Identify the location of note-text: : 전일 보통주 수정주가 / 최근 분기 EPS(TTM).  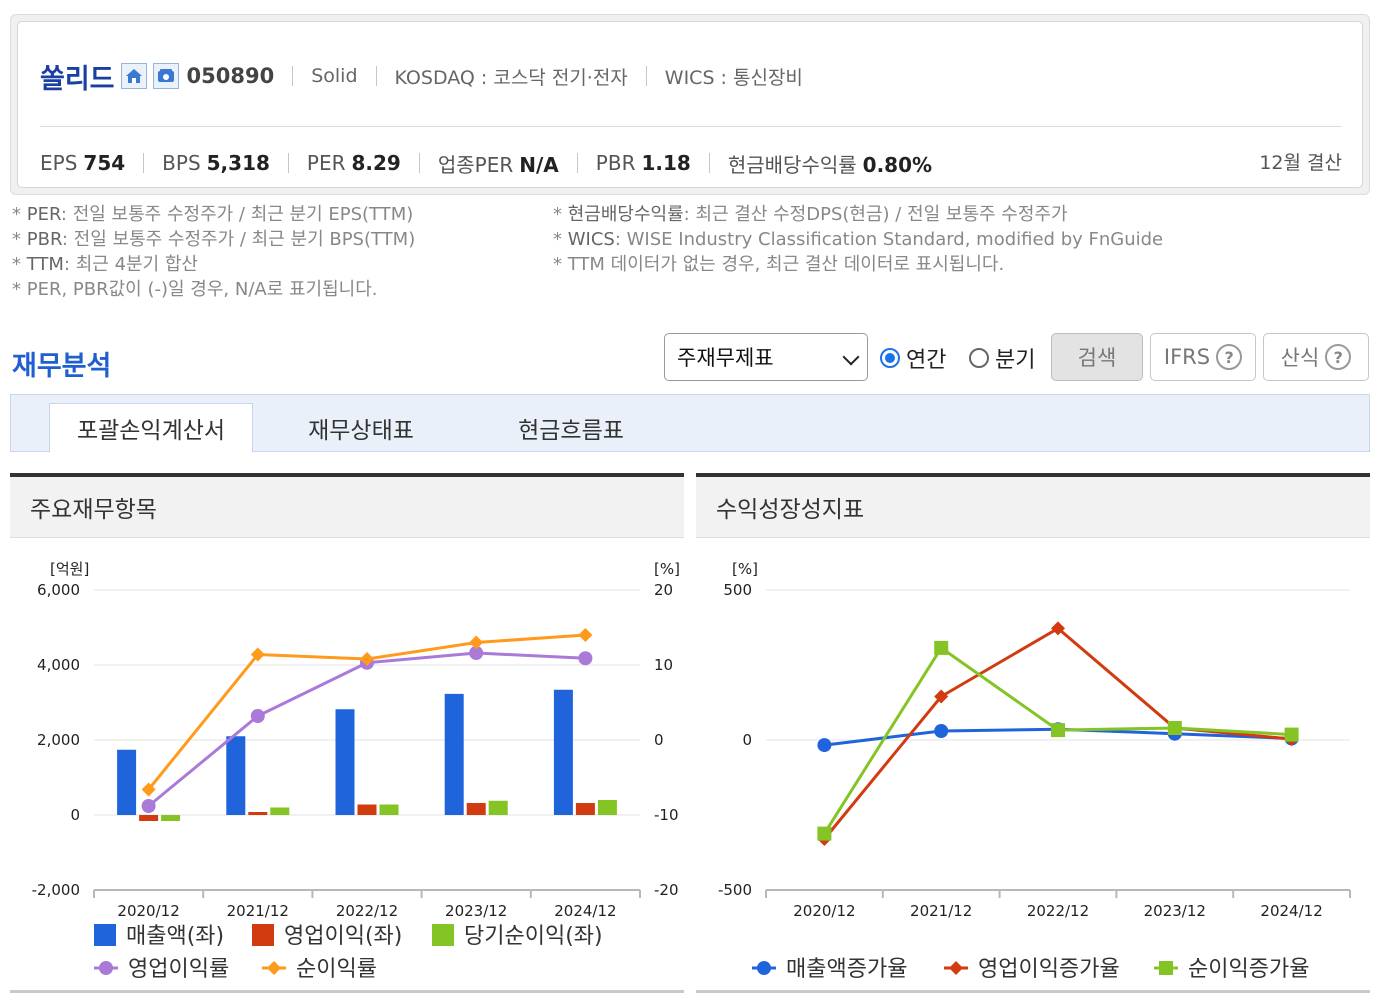
(237, 214).